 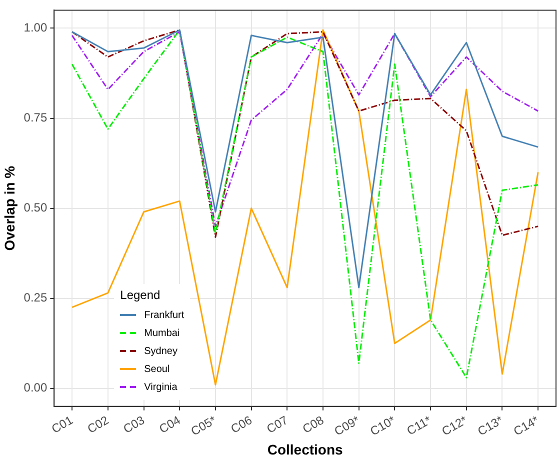 I want to click on x-tick-label: C12*, so click(x=454, y=425).